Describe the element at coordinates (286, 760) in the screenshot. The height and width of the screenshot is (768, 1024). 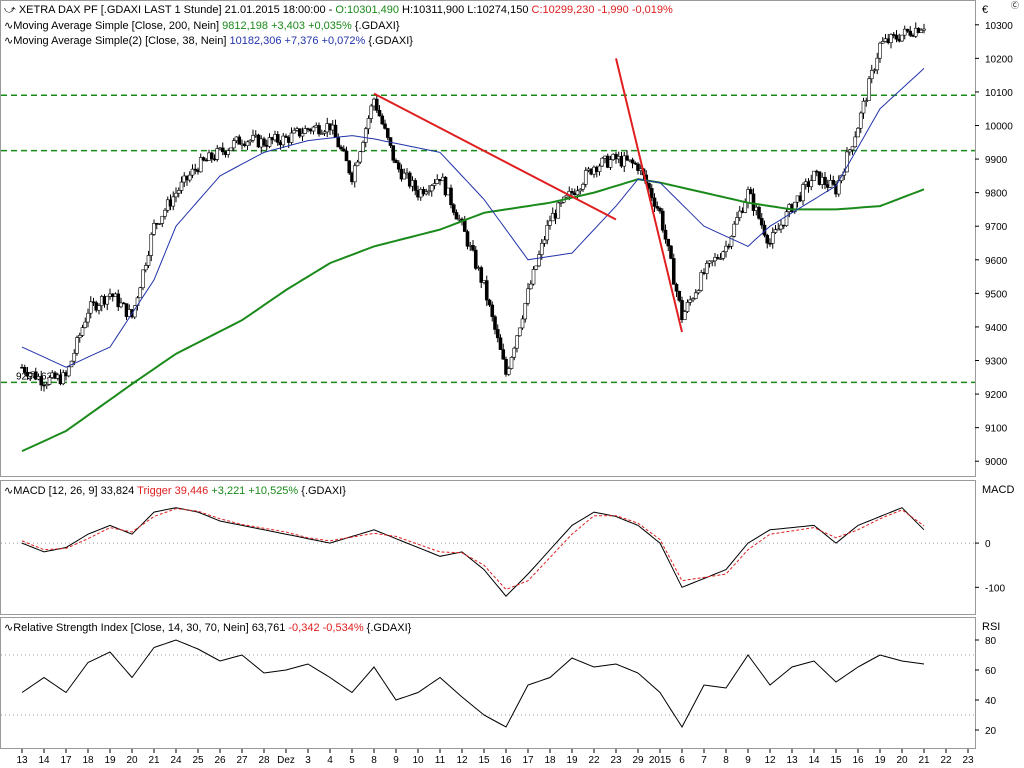
I see `x-tick-label: Dez` at that location.